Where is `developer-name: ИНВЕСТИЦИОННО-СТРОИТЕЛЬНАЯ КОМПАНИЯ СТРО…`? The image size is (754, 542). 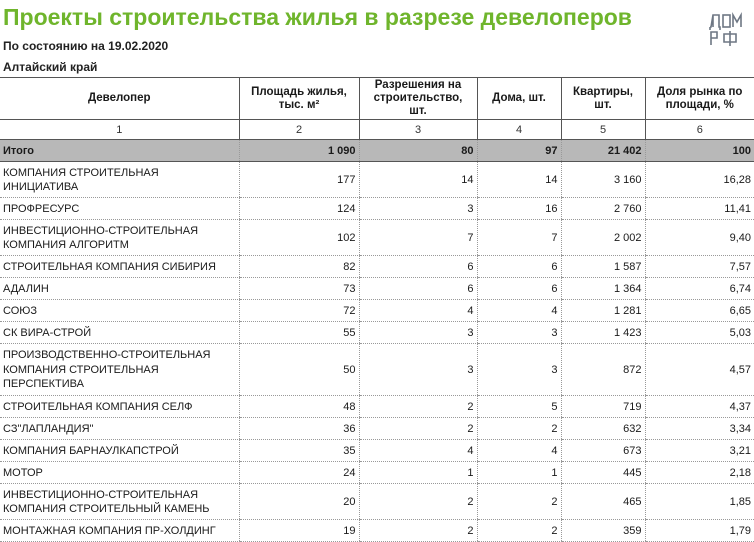
developer-name: ИНВЕСТИЦИОННО-СТРОИТЕЛЬНАЯ КОМПАНИЯ СТРО… is located at coordinates (119, 501).